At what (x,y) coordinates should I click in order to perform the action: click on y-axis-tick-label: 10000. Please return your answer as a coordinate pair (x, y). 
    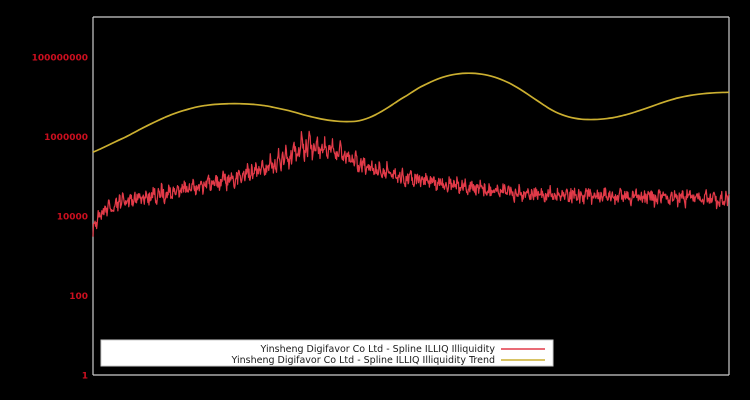
    Looking at the image, I should click on (72, 217).